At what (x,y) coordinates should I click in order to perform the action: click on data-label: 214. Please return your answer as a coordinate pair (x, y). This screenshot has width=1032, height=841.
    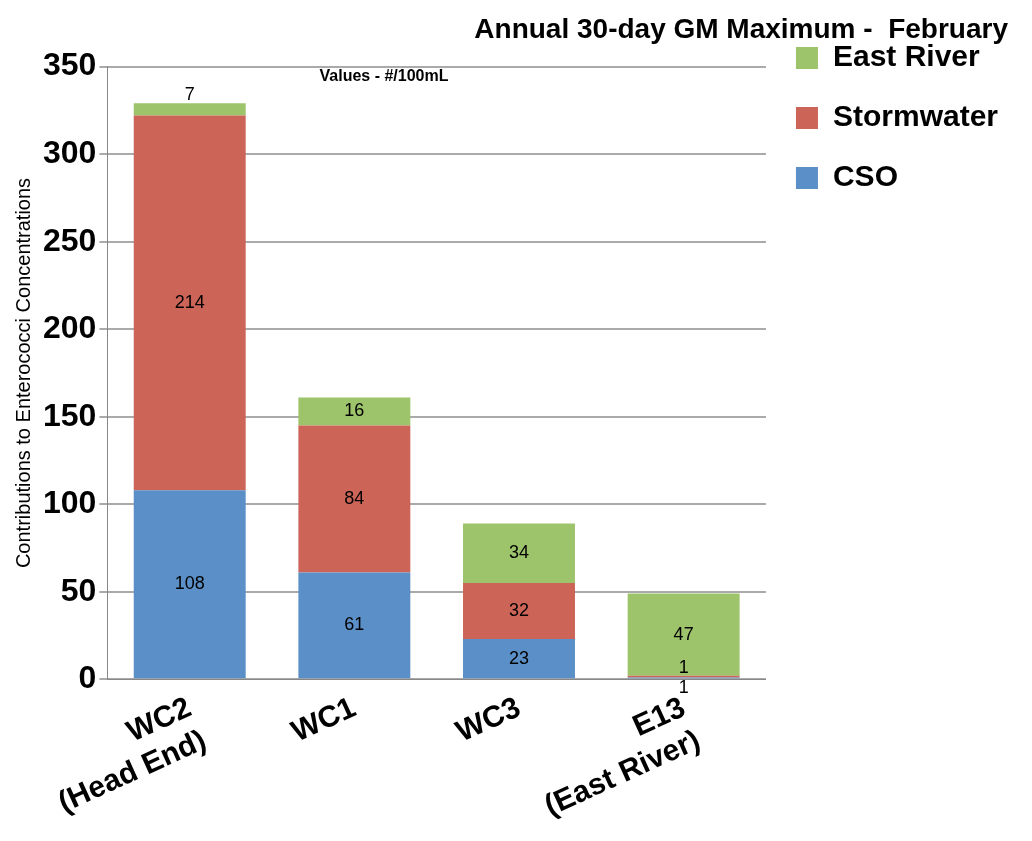
    Looking at the image, I should click on (189, 301).